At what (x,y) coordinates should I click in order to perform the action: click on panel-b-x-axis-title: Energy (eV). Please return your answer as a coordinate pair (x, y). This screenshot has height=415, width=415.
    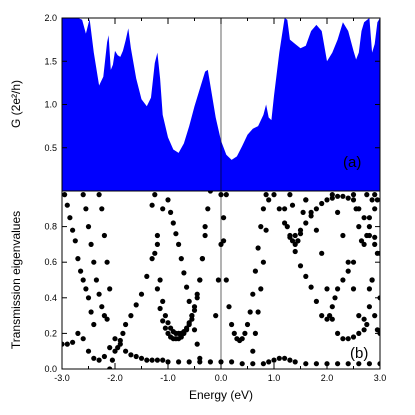
    Looking at the image, I should click on (221, 395).